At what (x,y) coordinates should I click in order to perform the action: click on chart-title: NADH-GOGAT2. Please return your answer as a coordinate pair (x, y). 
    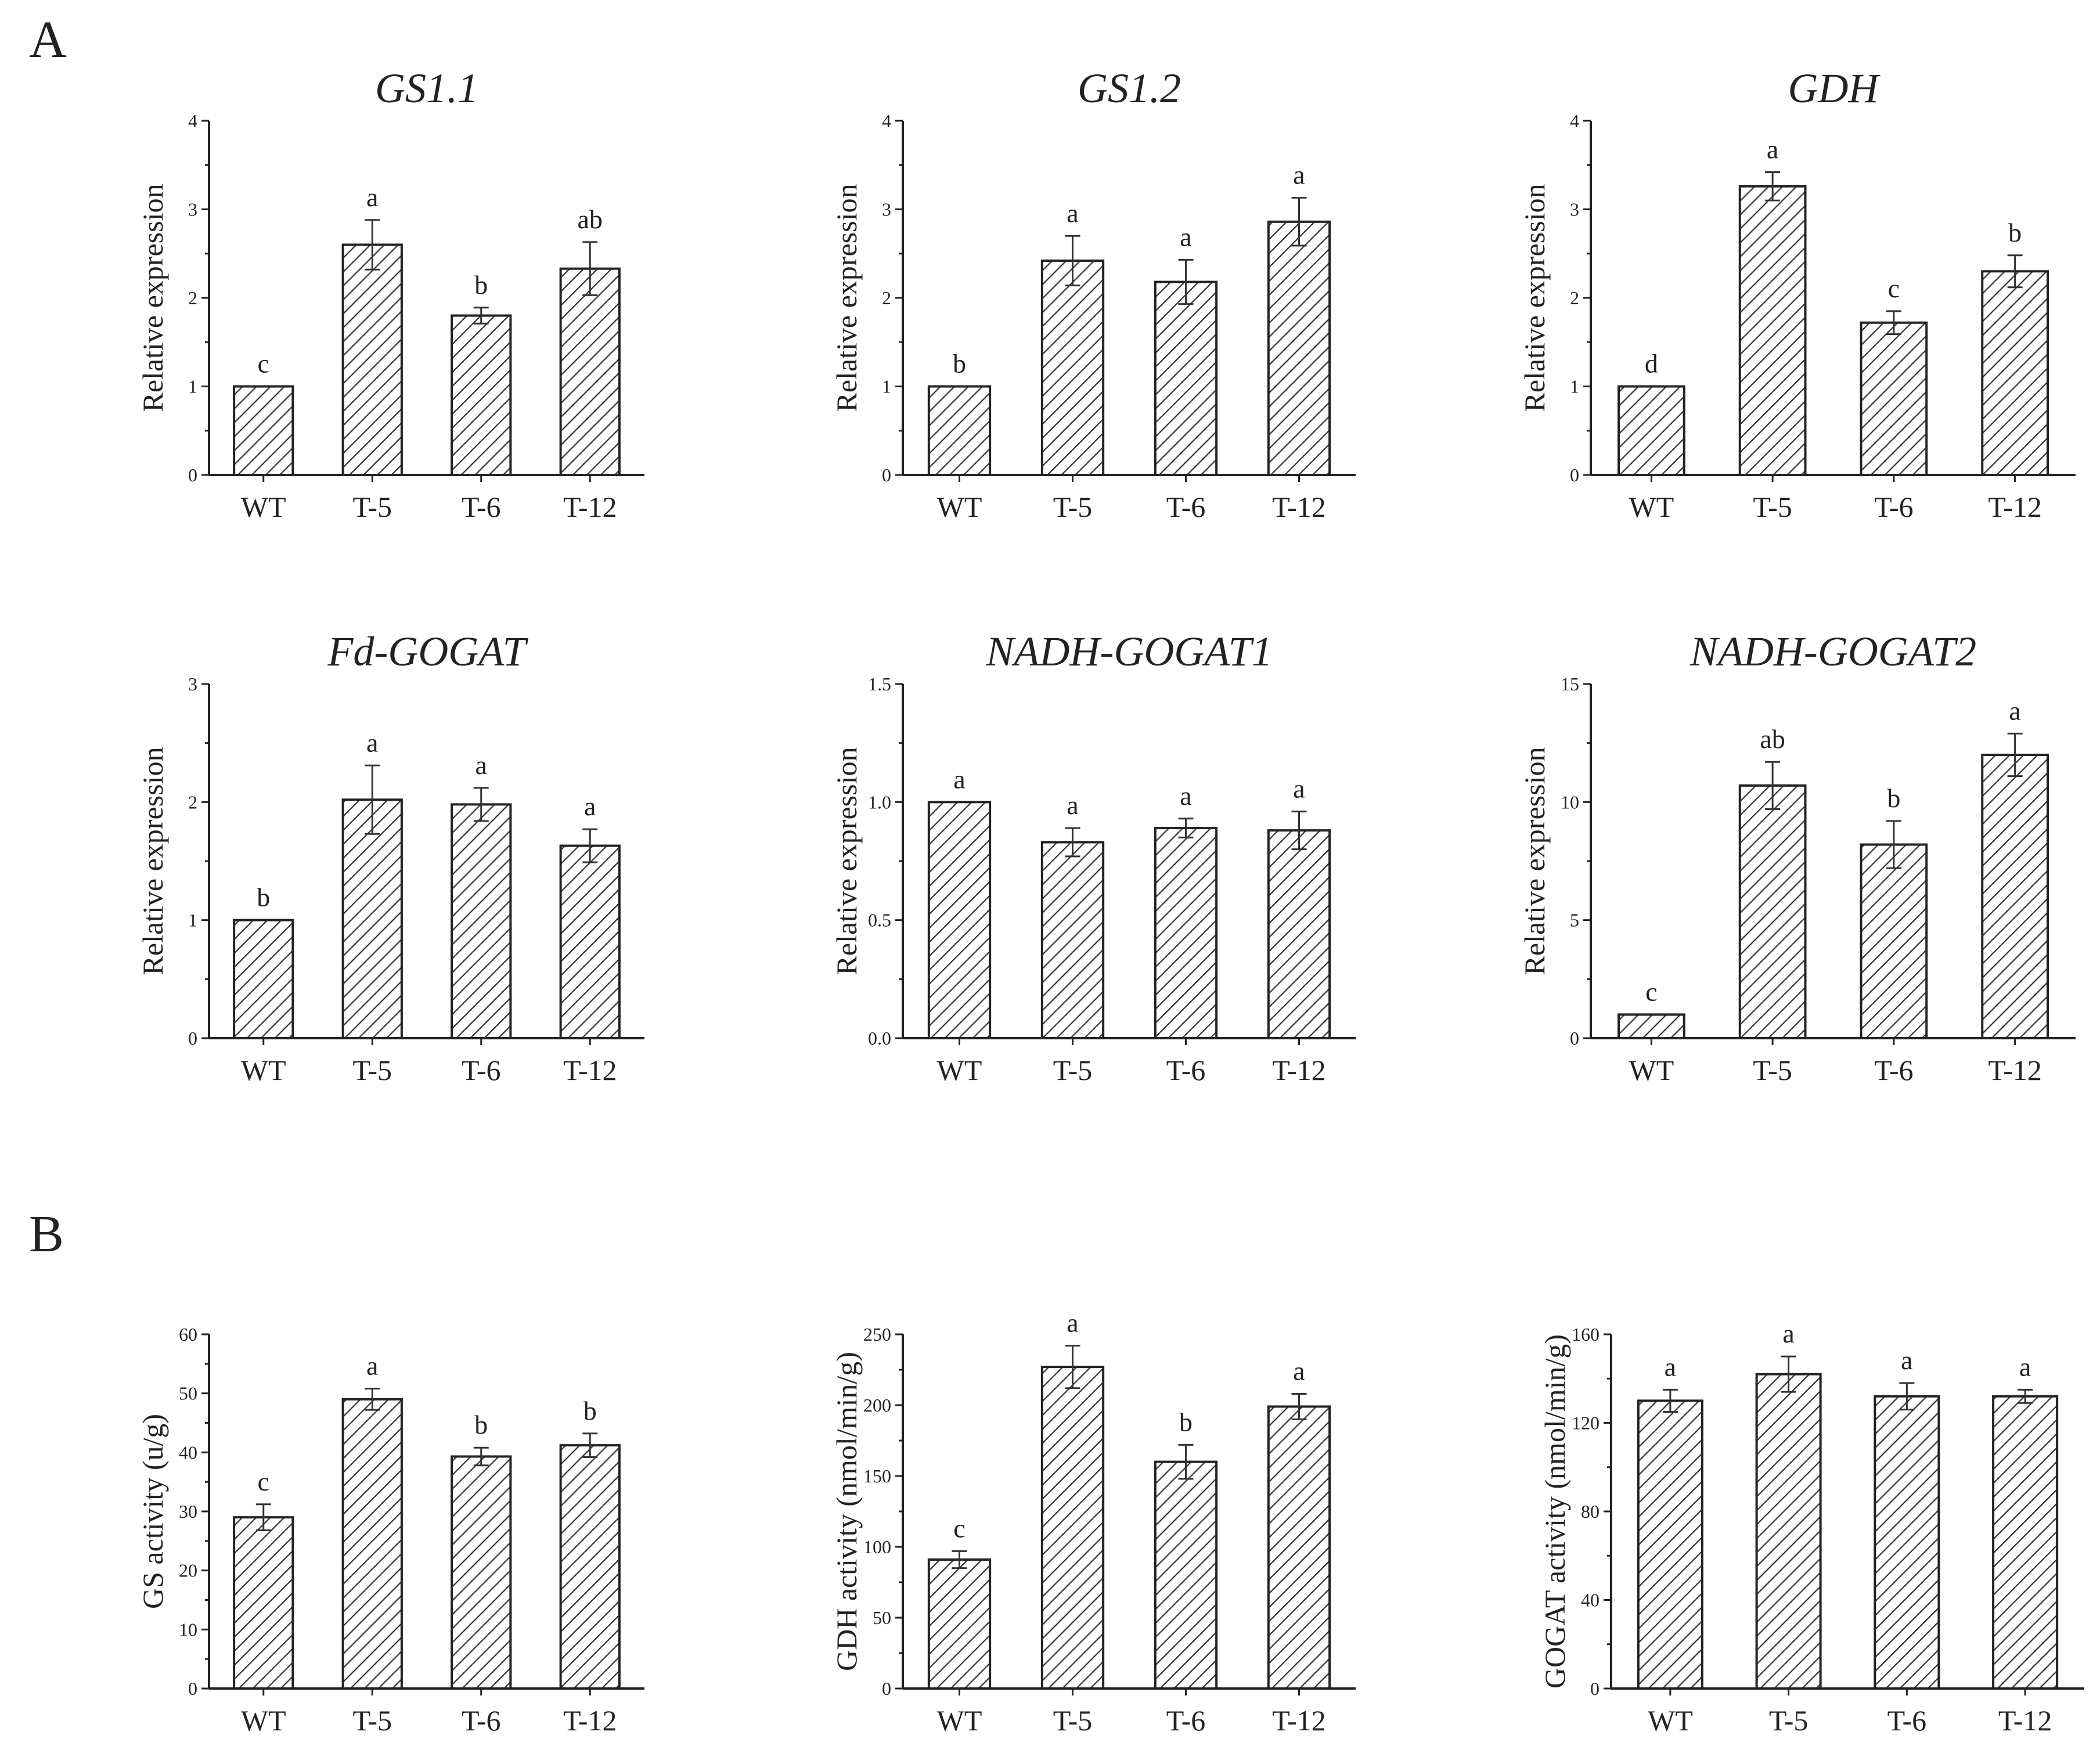
    Looking at the image, I should click on (1832, 652).